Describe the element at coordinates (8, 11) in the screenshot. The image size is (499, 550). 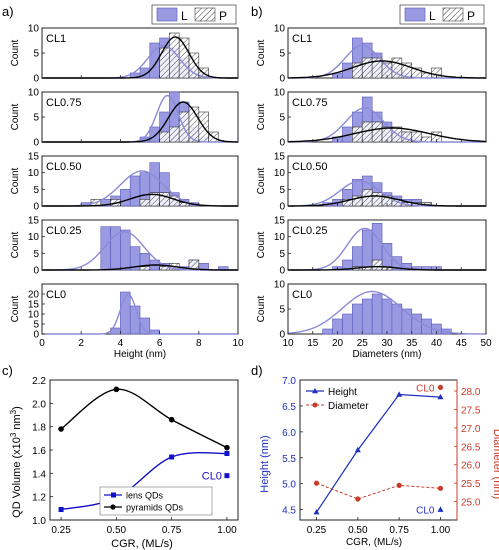
I see `panel-label-a: a)` at that location.